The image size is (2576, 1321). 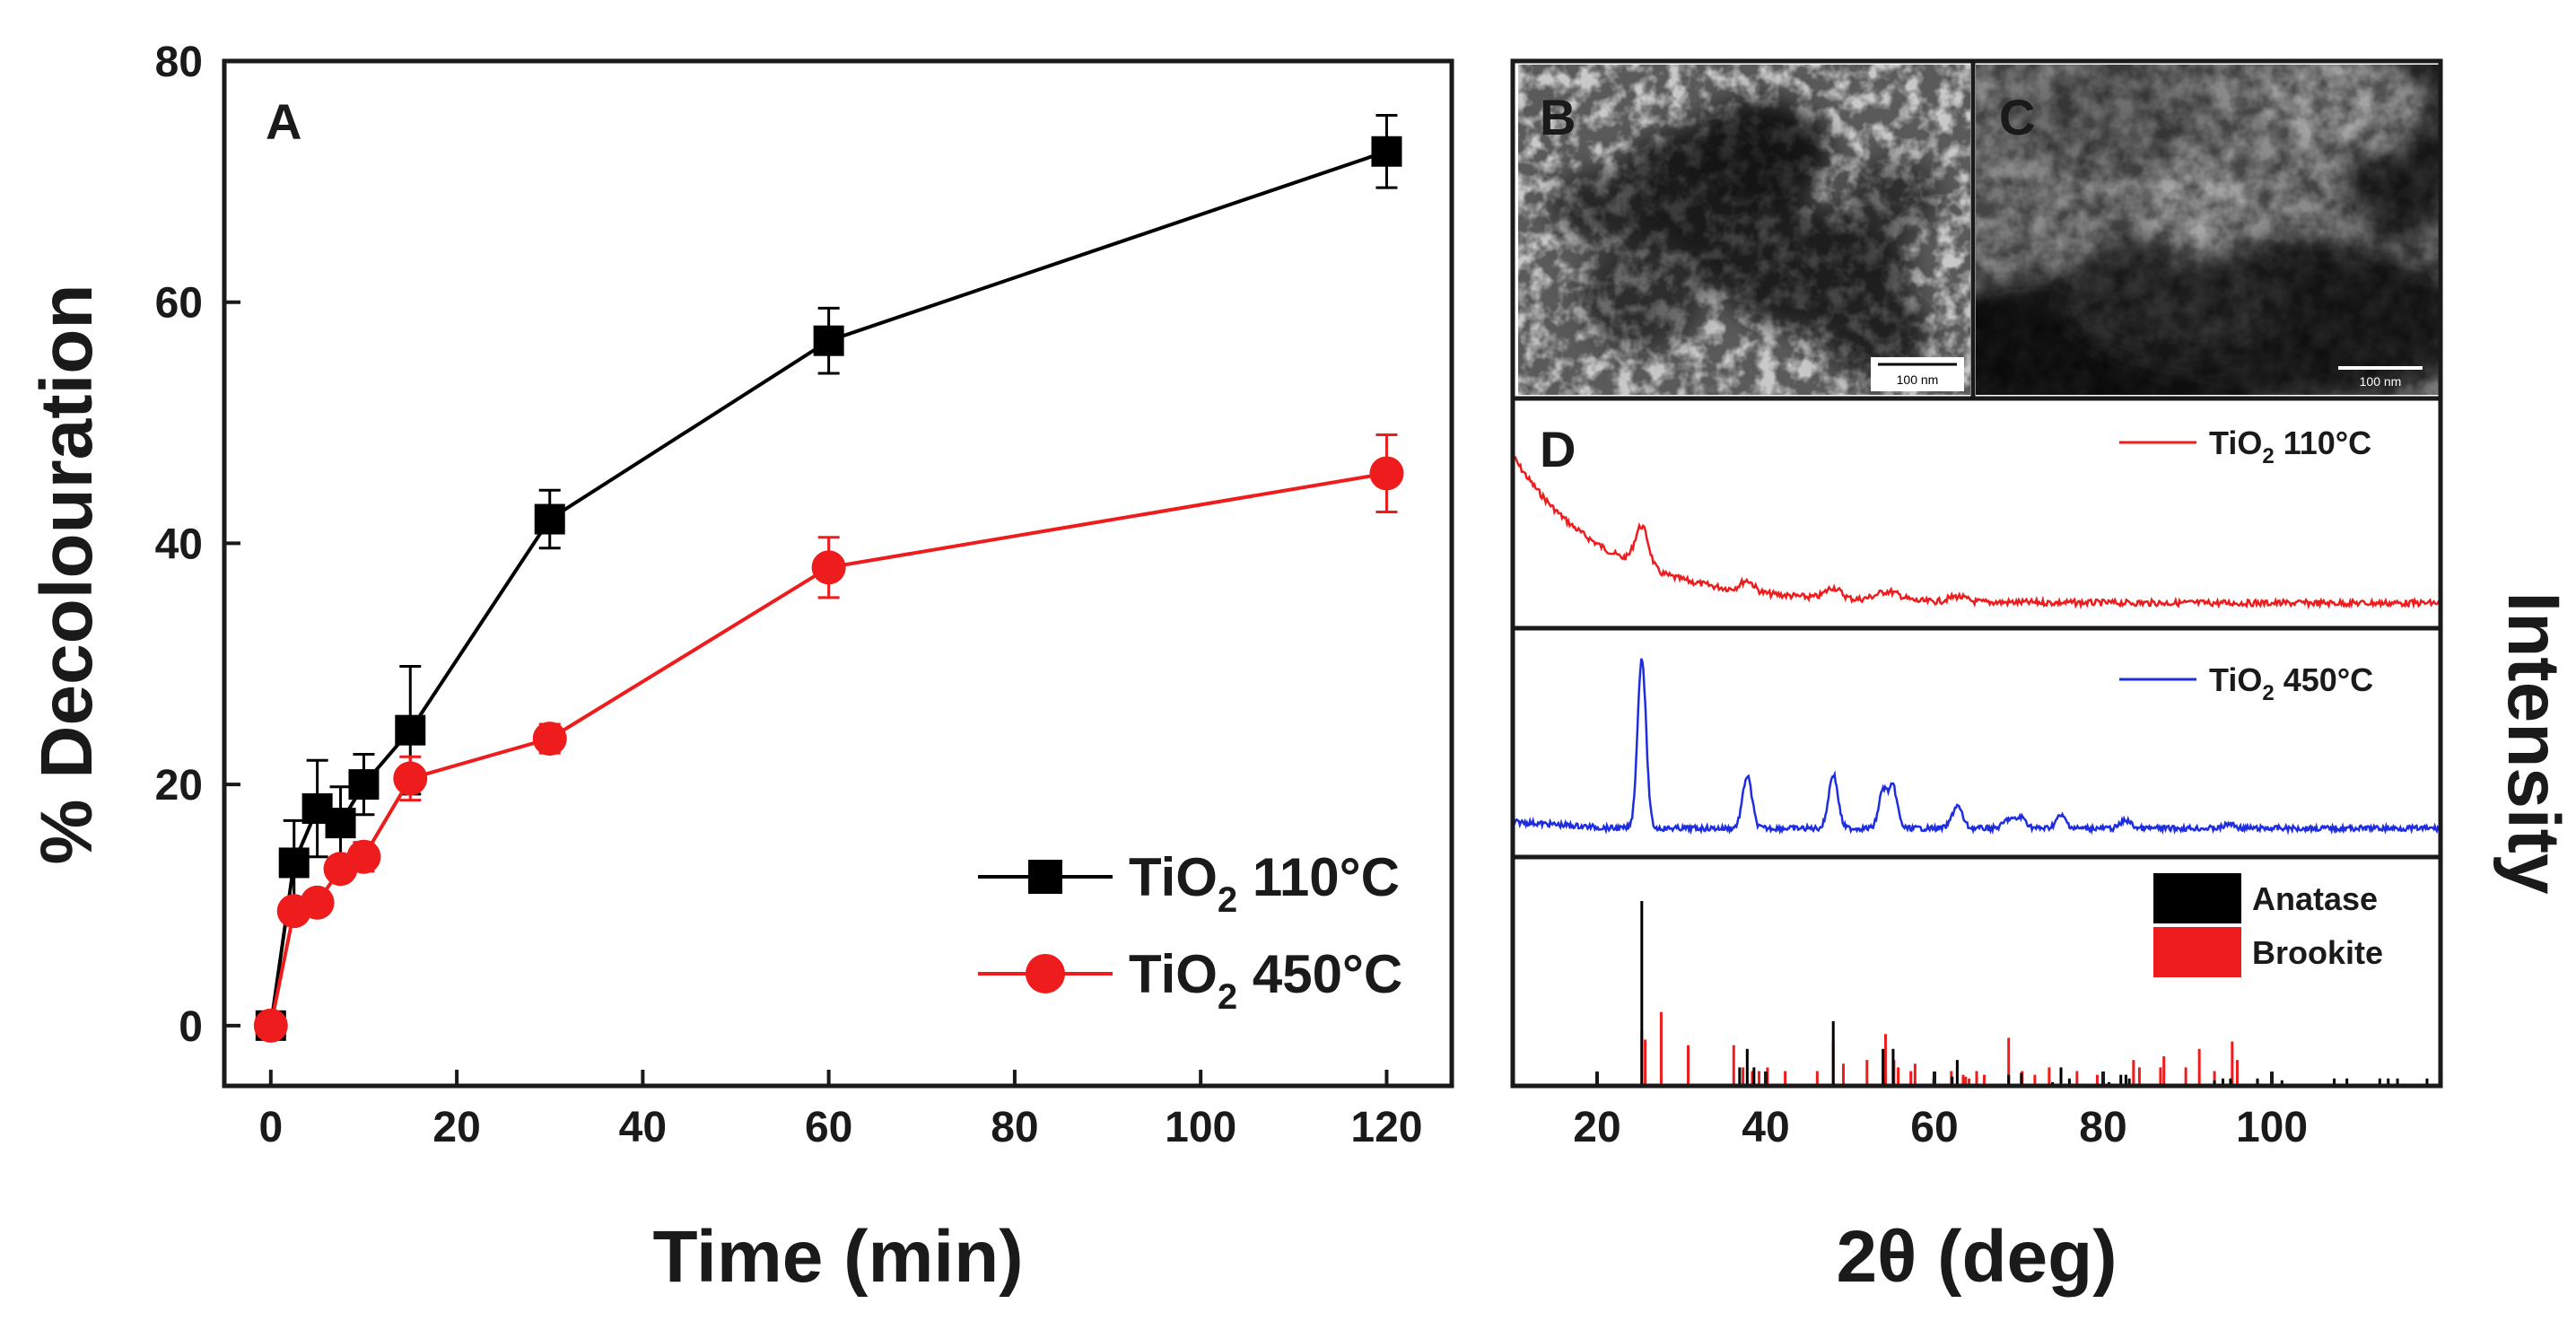 I want to click on xrd-reference-lines, so click(x=2034, y=993).